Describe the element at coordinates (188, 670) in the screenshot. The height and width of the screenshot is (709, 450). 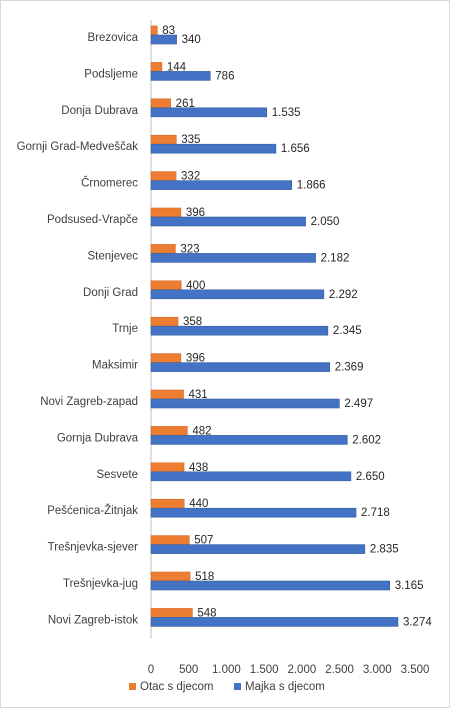
I see `x-tick-label: 500` at that location.